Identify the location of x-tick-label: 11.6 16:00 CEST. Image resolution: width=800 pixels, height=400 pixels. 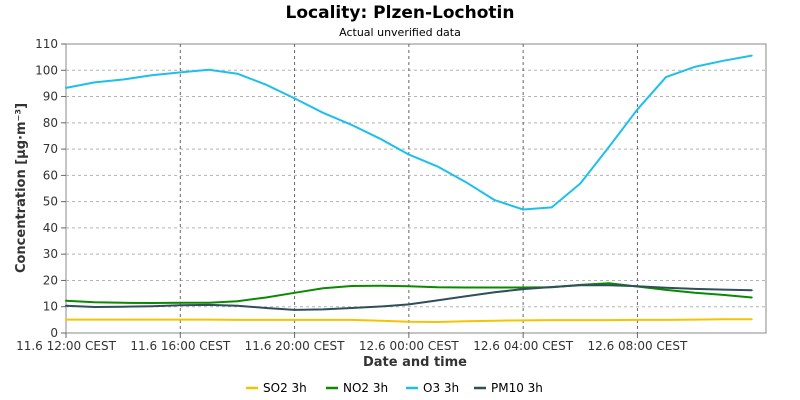
(180, 346).